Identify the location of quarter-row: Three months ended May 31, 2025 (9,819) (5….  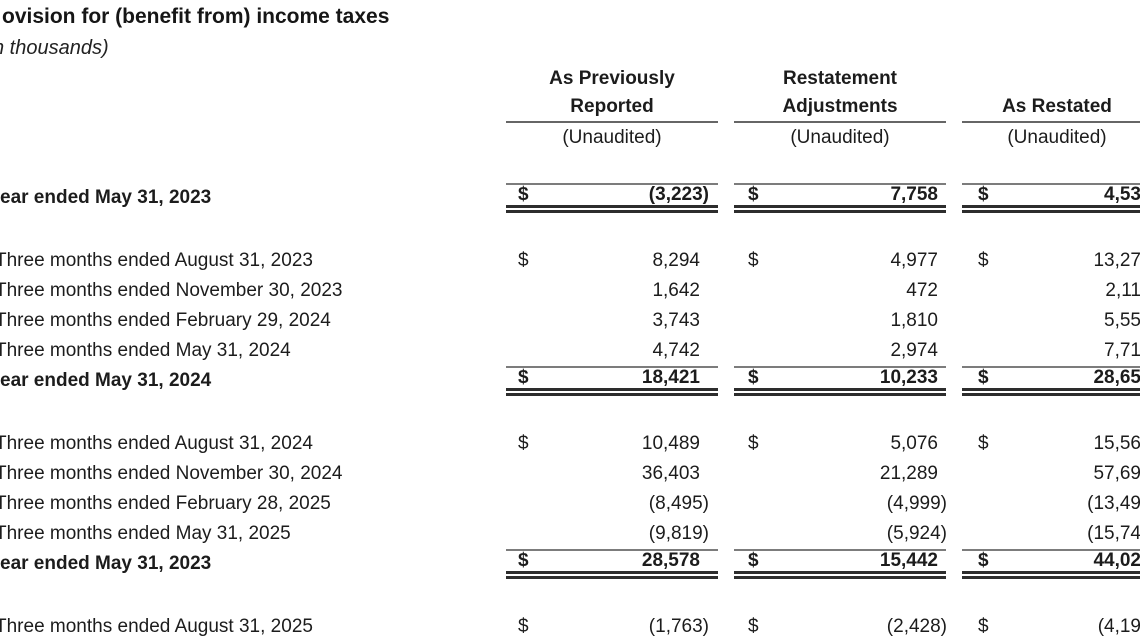
(570, 534).